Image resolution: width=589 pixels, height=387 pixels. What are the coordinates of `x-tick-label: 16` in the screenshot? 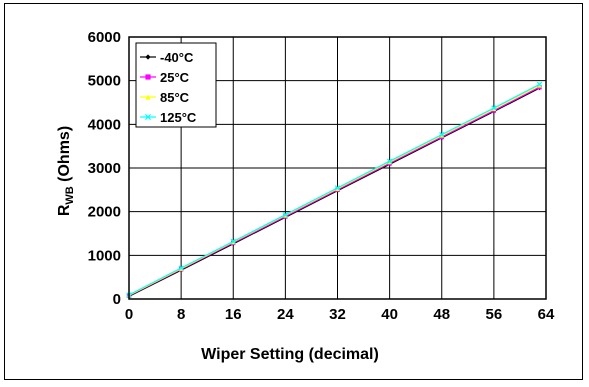 It's located at (233, 314).